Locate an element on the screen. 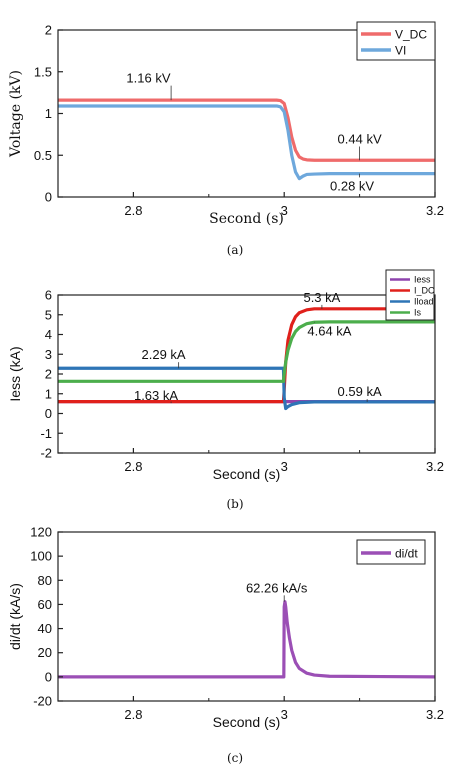 Image resolution: width=471 pixels, height=775 pixels. chart-b-ytick-label: 5 is located at coordinates (48, 314).